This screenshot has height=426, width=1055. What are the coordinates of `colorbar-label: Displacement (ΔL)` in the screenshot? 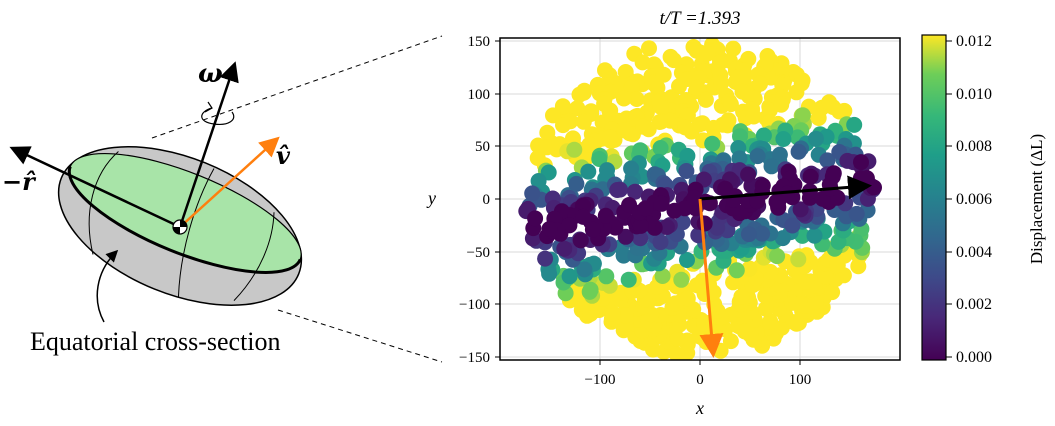 It's located at (1036, 199).